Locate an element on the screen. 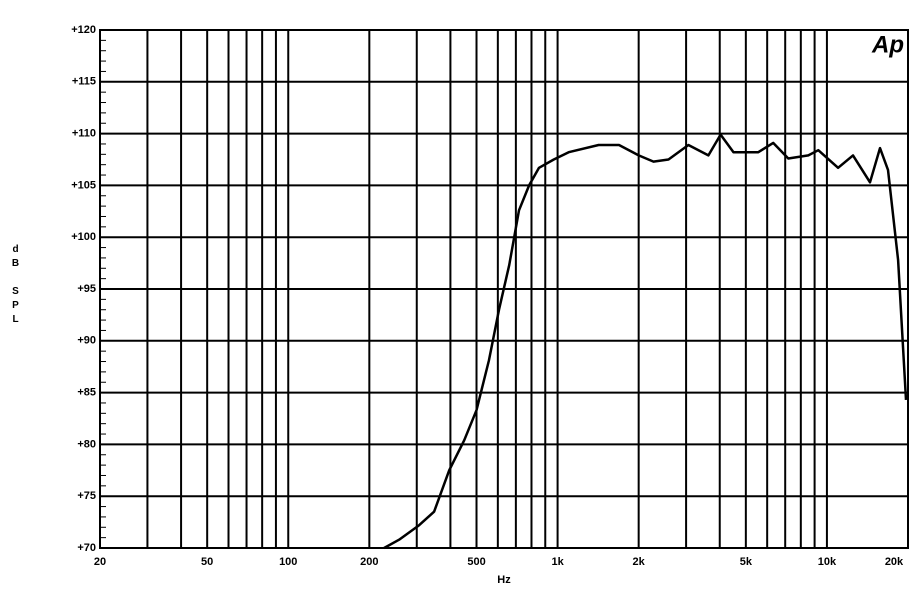 The image size is (920, 610). y-tick-label: +85 is located at coordinates (86, 393).